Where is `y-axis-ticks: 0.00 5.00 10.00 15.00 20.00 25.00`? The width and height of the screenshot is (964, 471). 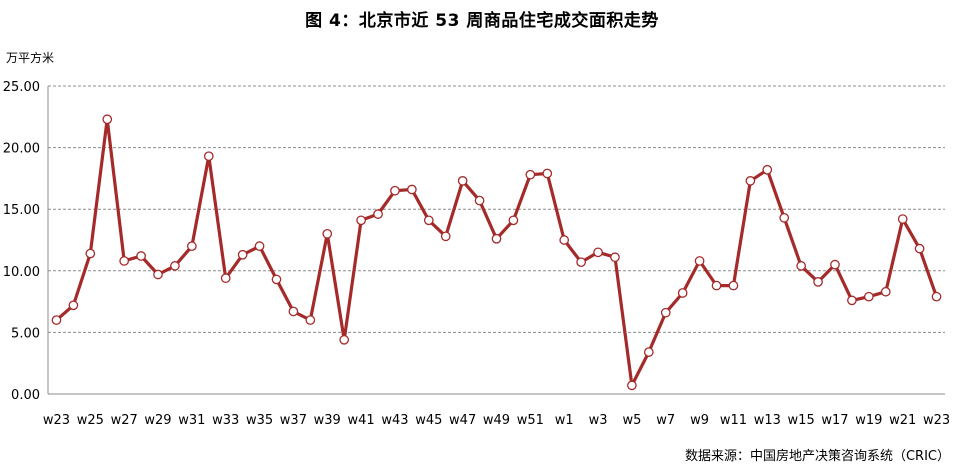 y-axis-ticks: 0.00 5.00 10.00 15.00 20.00 25.00 is located at coordinates (21, 241).